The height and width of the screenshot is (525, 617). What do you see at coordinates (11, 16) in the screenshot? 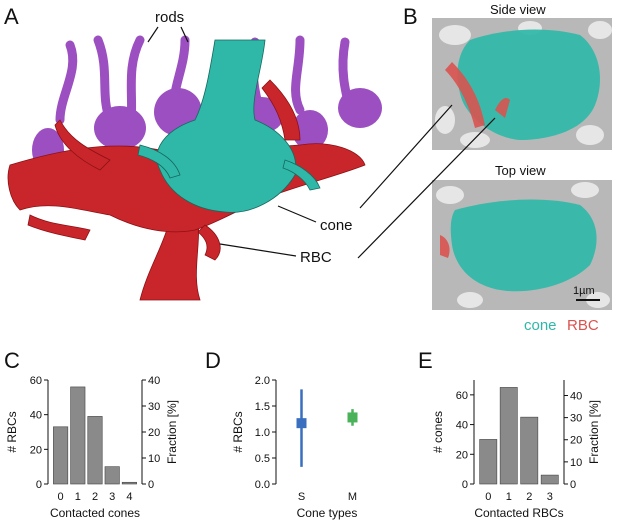
I see `panel-letter-a: A` at bounding box center [11, 16].